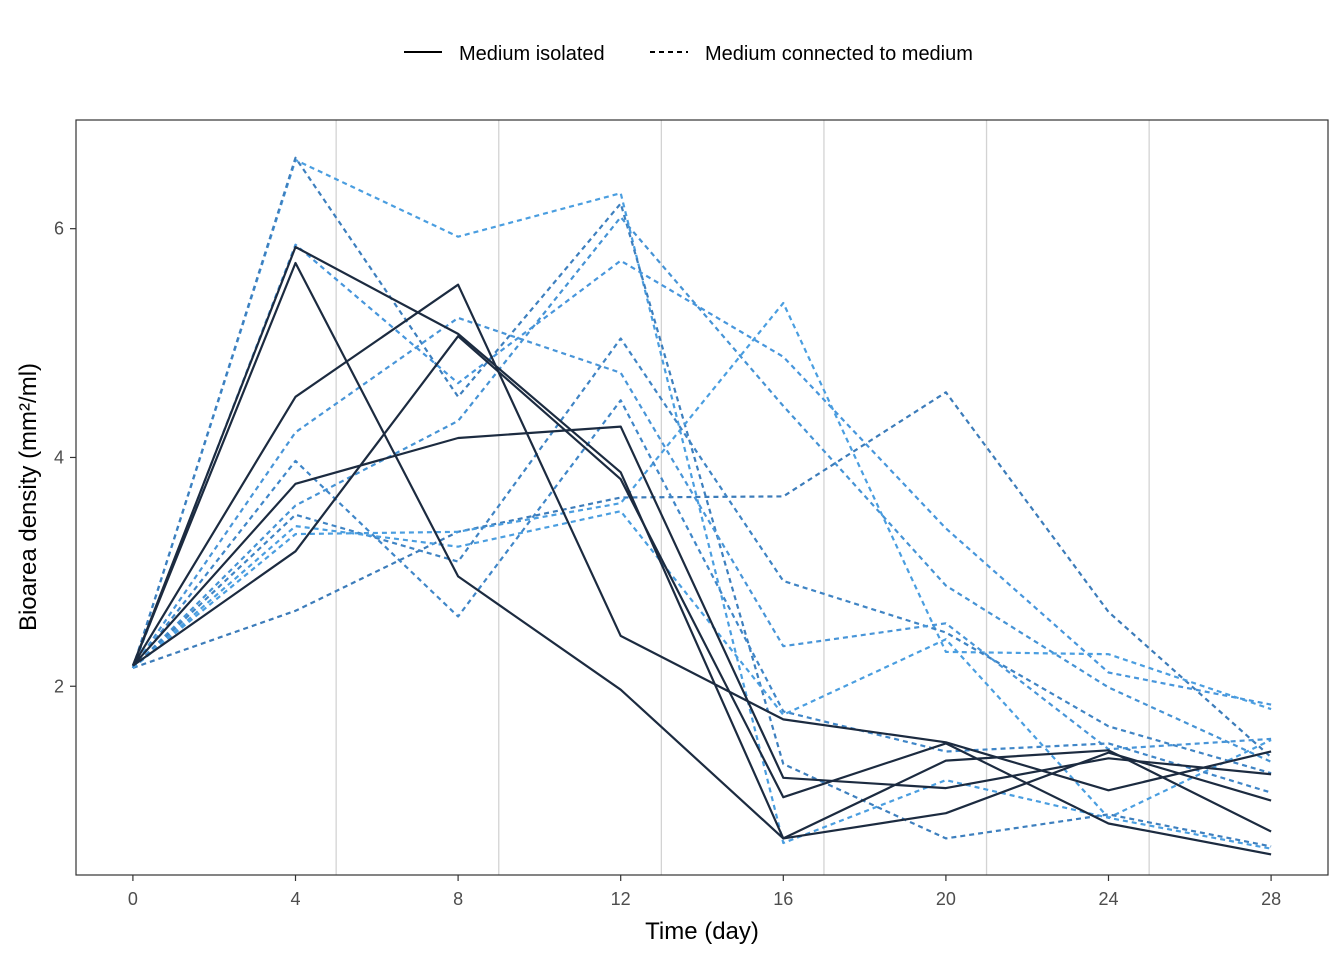 This screenshot has width=1344, height=960. Describe the element at coordinates (458, 899) in the screenshot. I see `x-tick-label: 8` at that location.